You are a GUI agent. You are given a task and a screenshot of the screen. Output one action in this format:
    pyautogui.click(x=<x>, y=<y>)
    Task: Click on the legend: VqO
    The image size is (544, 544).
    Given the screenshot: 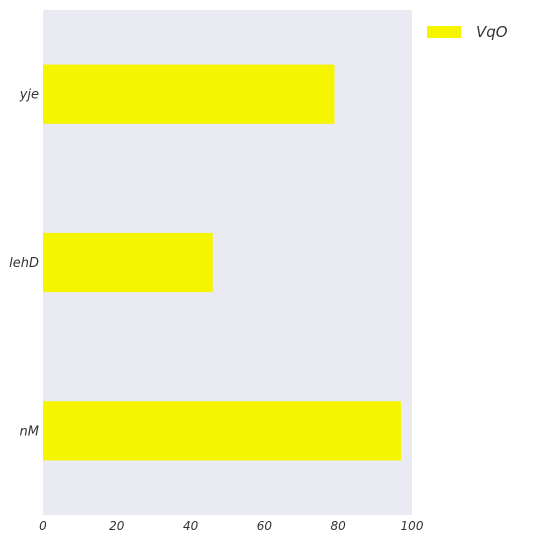 What is the action you would take?
    pyautogui.click(x=467, y=32)
    